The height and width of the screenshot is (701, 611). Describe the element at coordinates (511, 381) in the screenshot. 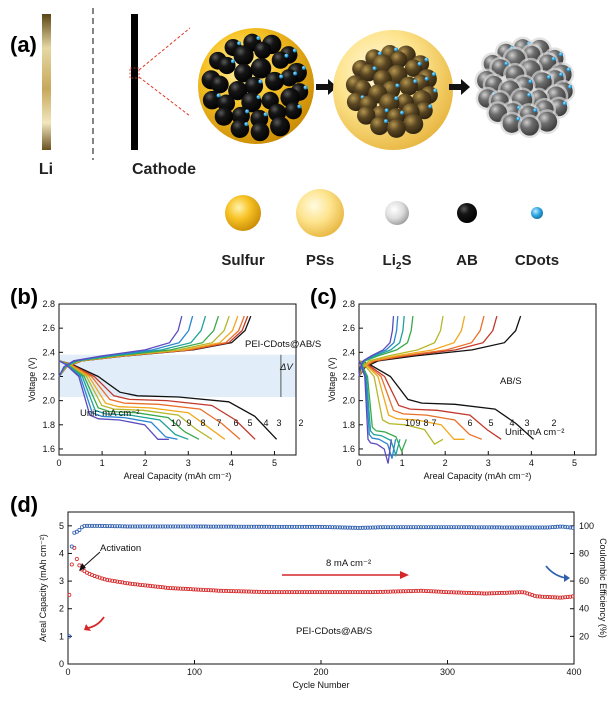

I see `chart-c-annotation: AB/S` at that location.